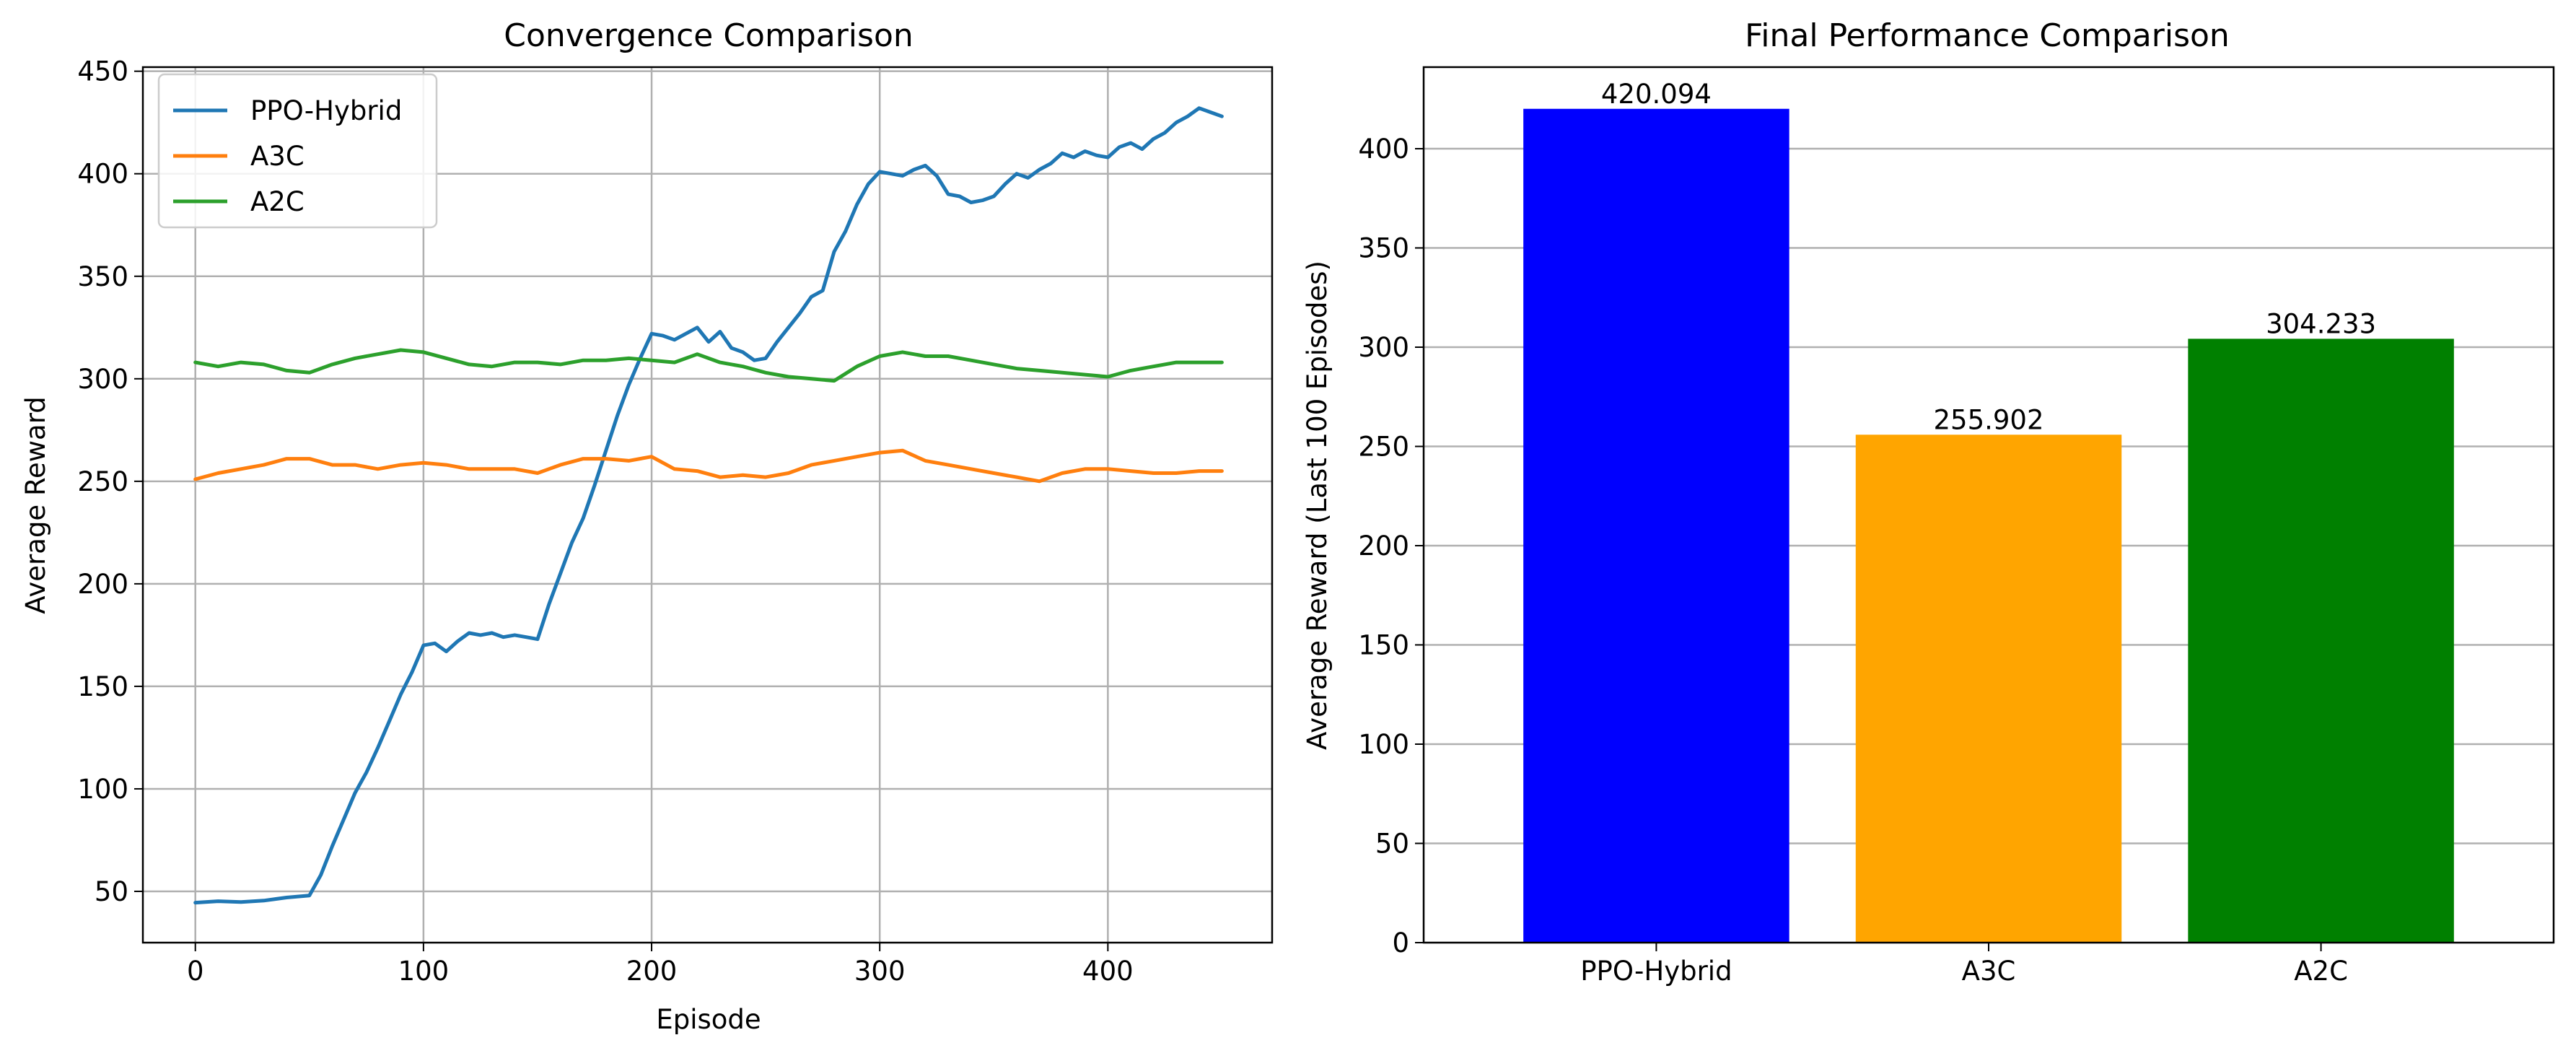  Describe the element at coordinates (708, 466) in the screenshot. I see `series-line-a3c` at that location.